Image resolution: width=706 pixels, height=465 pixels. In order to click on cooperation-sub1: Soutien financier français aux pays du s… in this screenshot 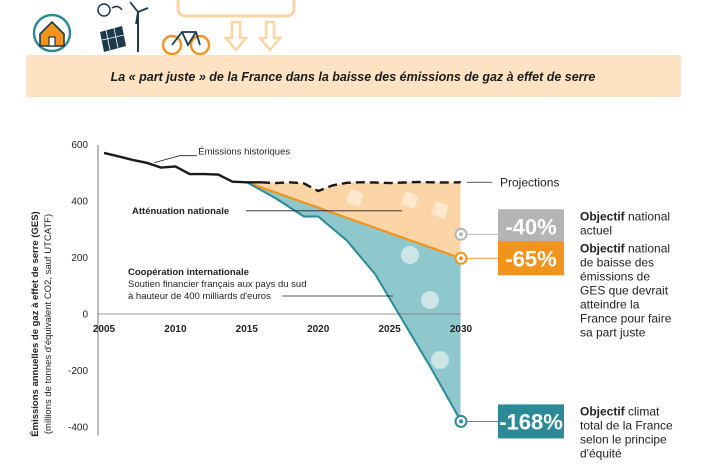, I will do `click(217, 284)`.